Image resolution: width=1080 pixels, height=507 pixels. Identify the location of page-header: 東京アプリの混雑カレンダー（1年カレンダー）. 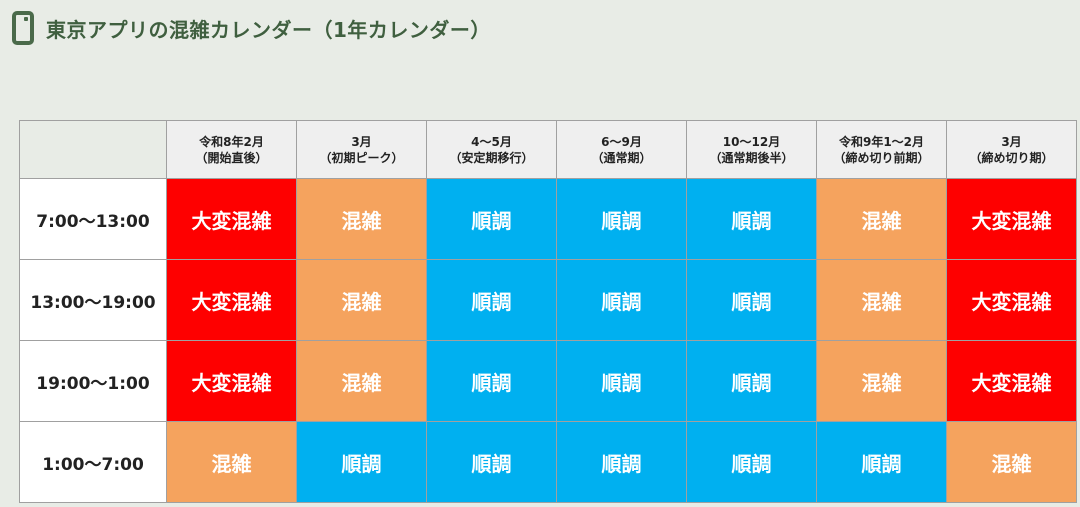
(251, 28).